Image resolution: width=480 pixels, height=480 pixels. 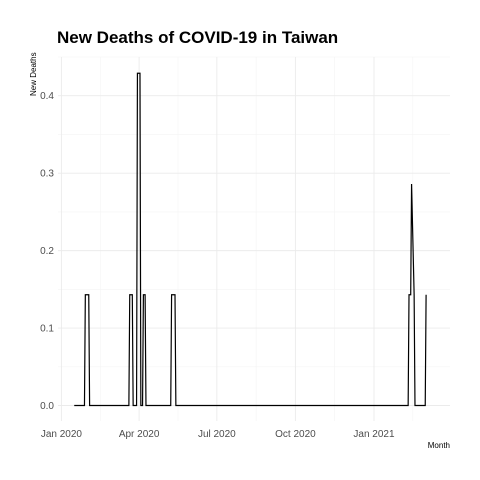 I want to click on y-tick-label: 0.3, so click(x=47, y=174).